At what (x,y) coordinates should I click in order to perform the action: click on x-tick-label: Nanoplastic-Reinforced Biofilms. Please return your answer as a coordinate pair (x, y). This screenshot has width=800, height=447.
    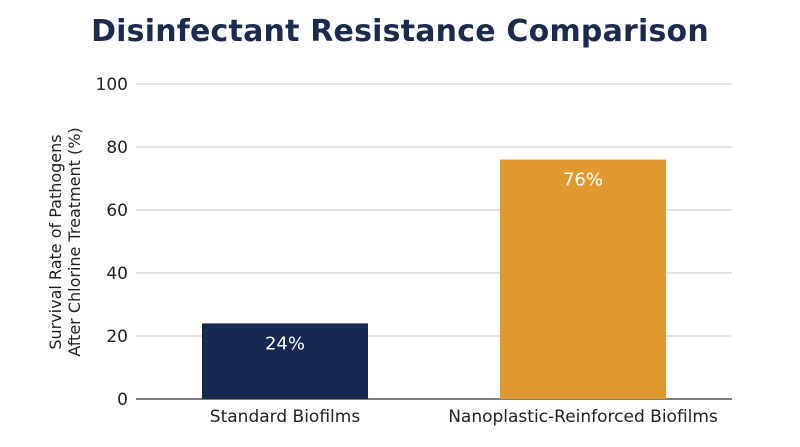
    Looking at the image, I should click on (583, 417).